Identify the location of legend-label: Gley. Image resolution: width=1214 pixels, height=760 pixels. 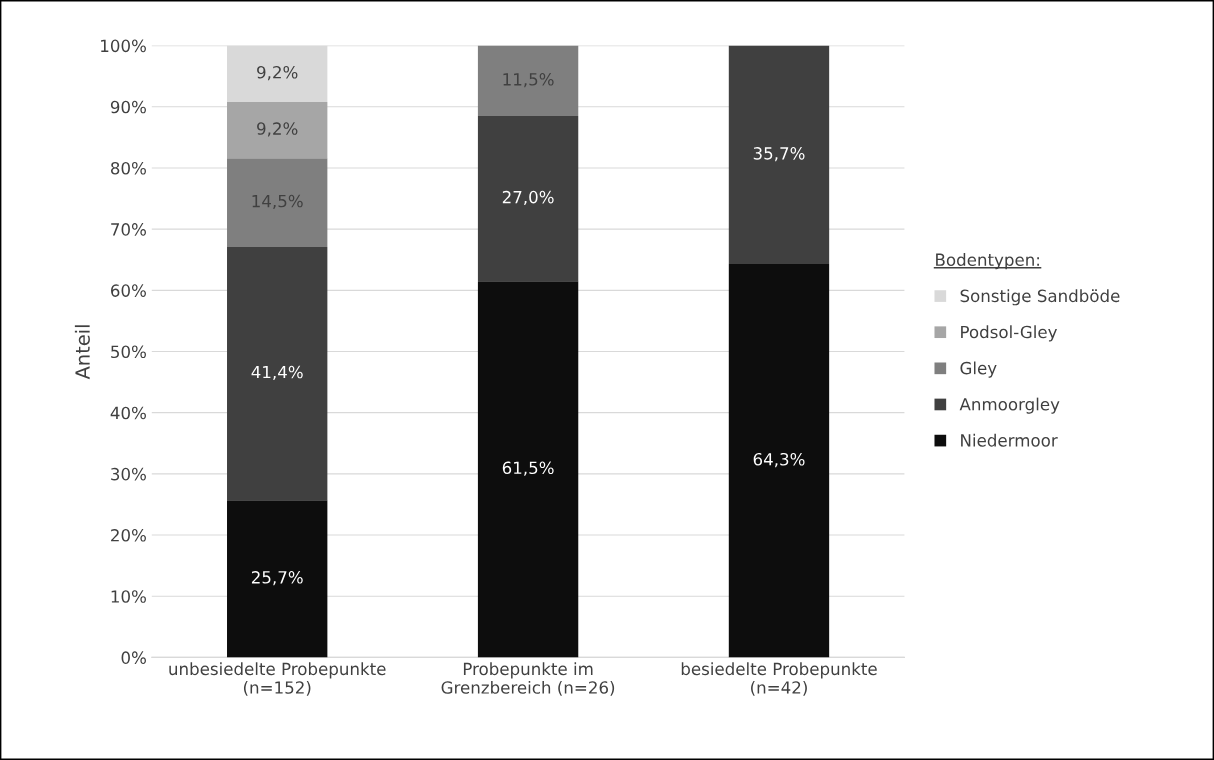
(978, 369).